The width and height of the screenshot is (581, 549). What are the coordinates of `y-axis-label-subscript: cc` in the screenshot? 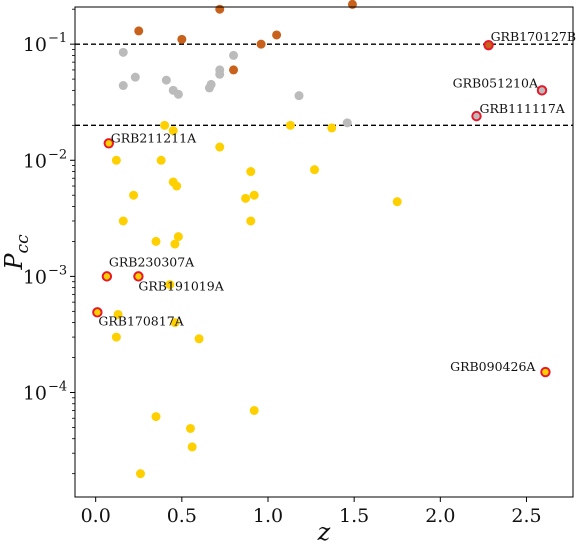 It's located at (23, 244).